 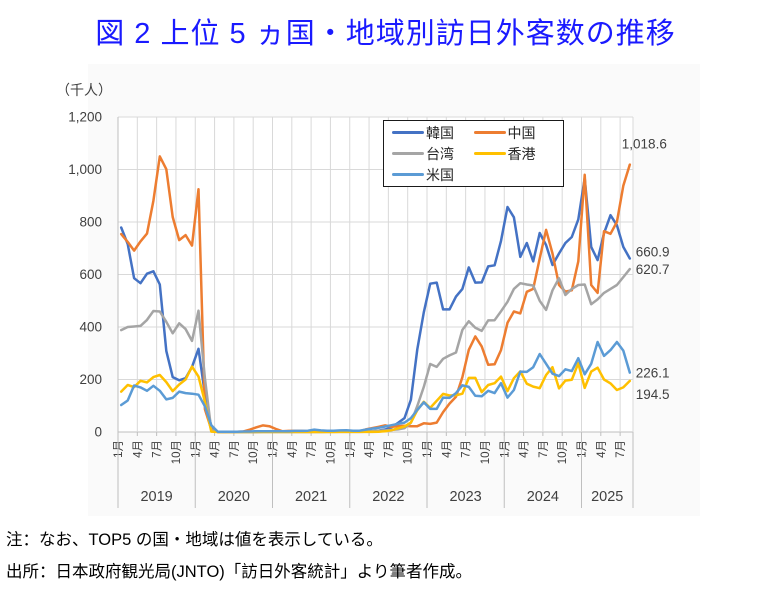 I want to click on legend-label-taiwan: 台湾, so click(x=440, y=153).